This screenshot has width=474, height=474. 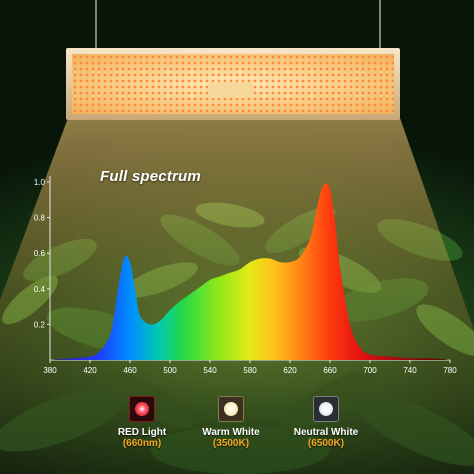 I want to click on legend-item-neutral: Neutral White (6500K), so click(x=326, y=420).